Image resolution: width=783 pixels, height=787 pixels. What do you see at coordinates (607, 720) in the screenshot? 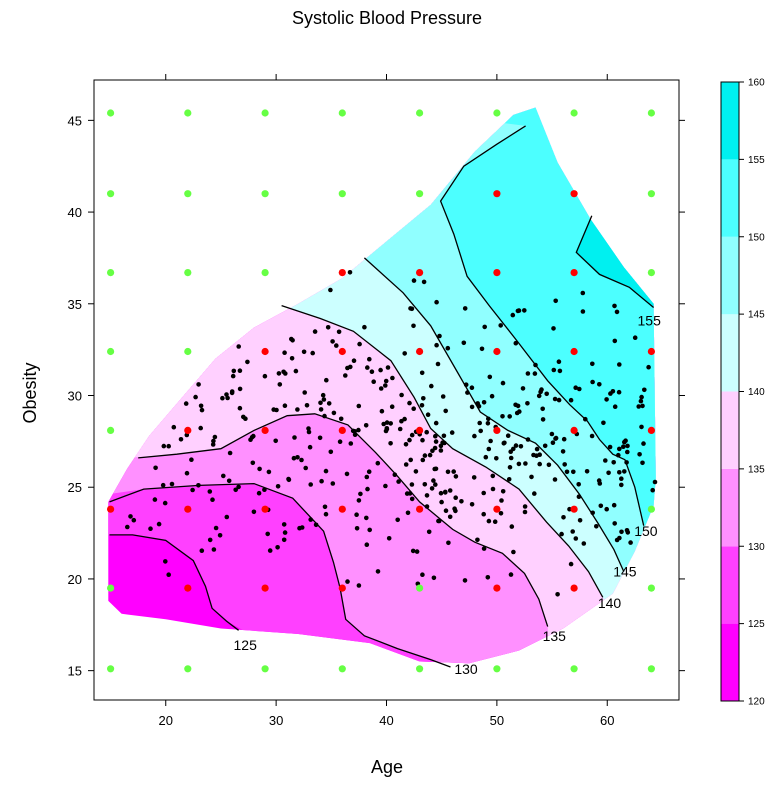
I see `x-tick-label: 60` at bounding box center [607, 720].